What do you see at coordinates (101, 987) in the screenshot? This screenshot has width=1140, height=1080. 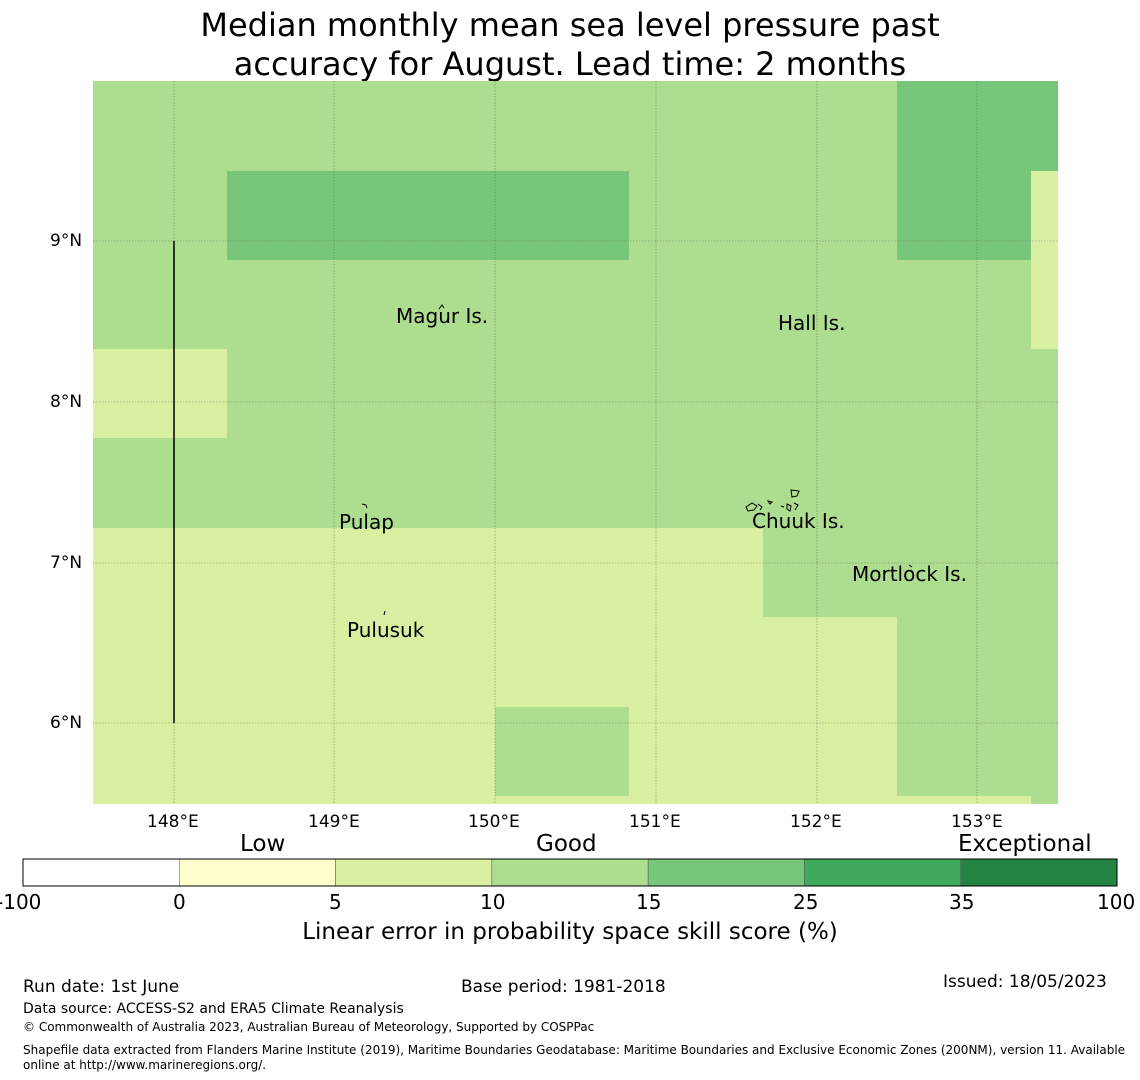 I see `run-date: Run date: 1st June` at bounding box center [101, 987].